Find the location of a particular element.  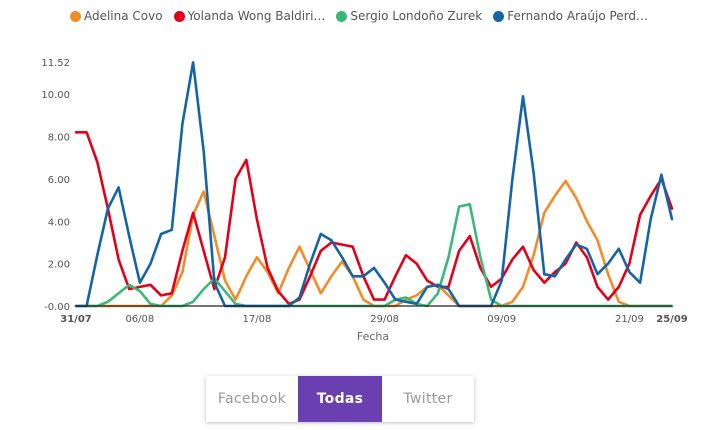

y-tick-label: 2.00 is located at coordinates (59, 265).